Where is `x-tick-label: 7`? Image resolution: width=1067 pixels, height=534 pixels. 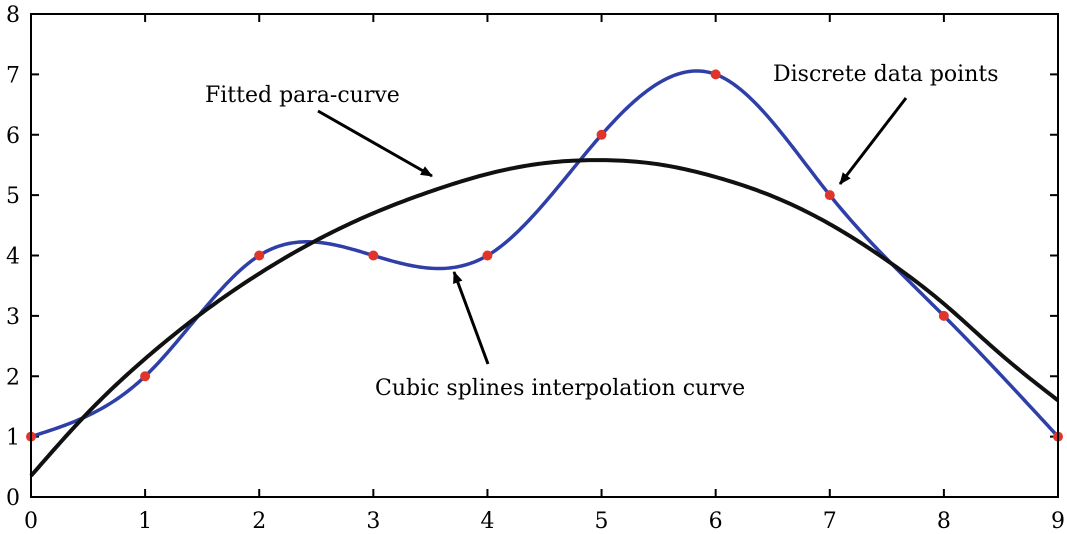 x-tick-label: 7 is located at coordinates (830, 521).